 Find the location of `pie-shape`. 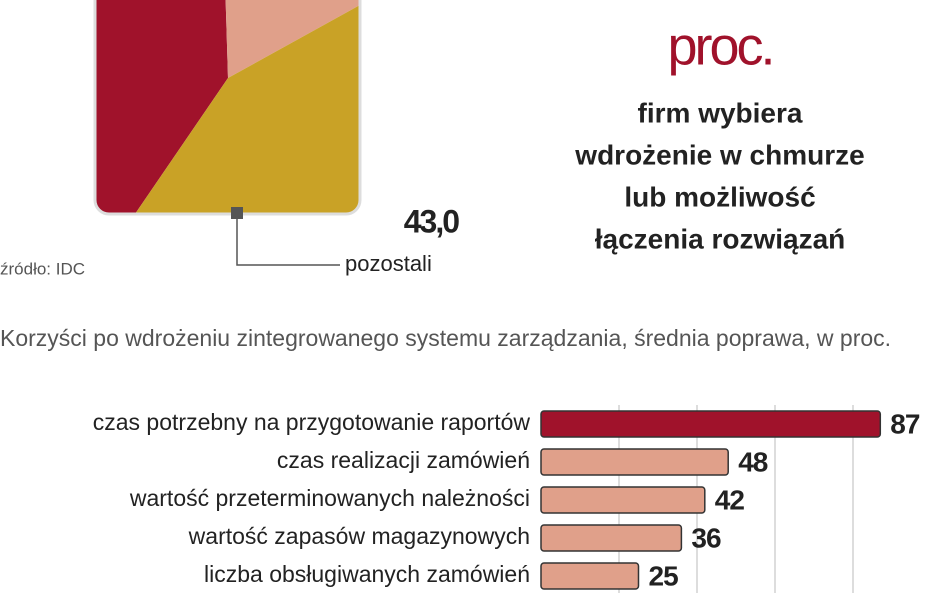

pie-shape is located at coordinates (227, 107).